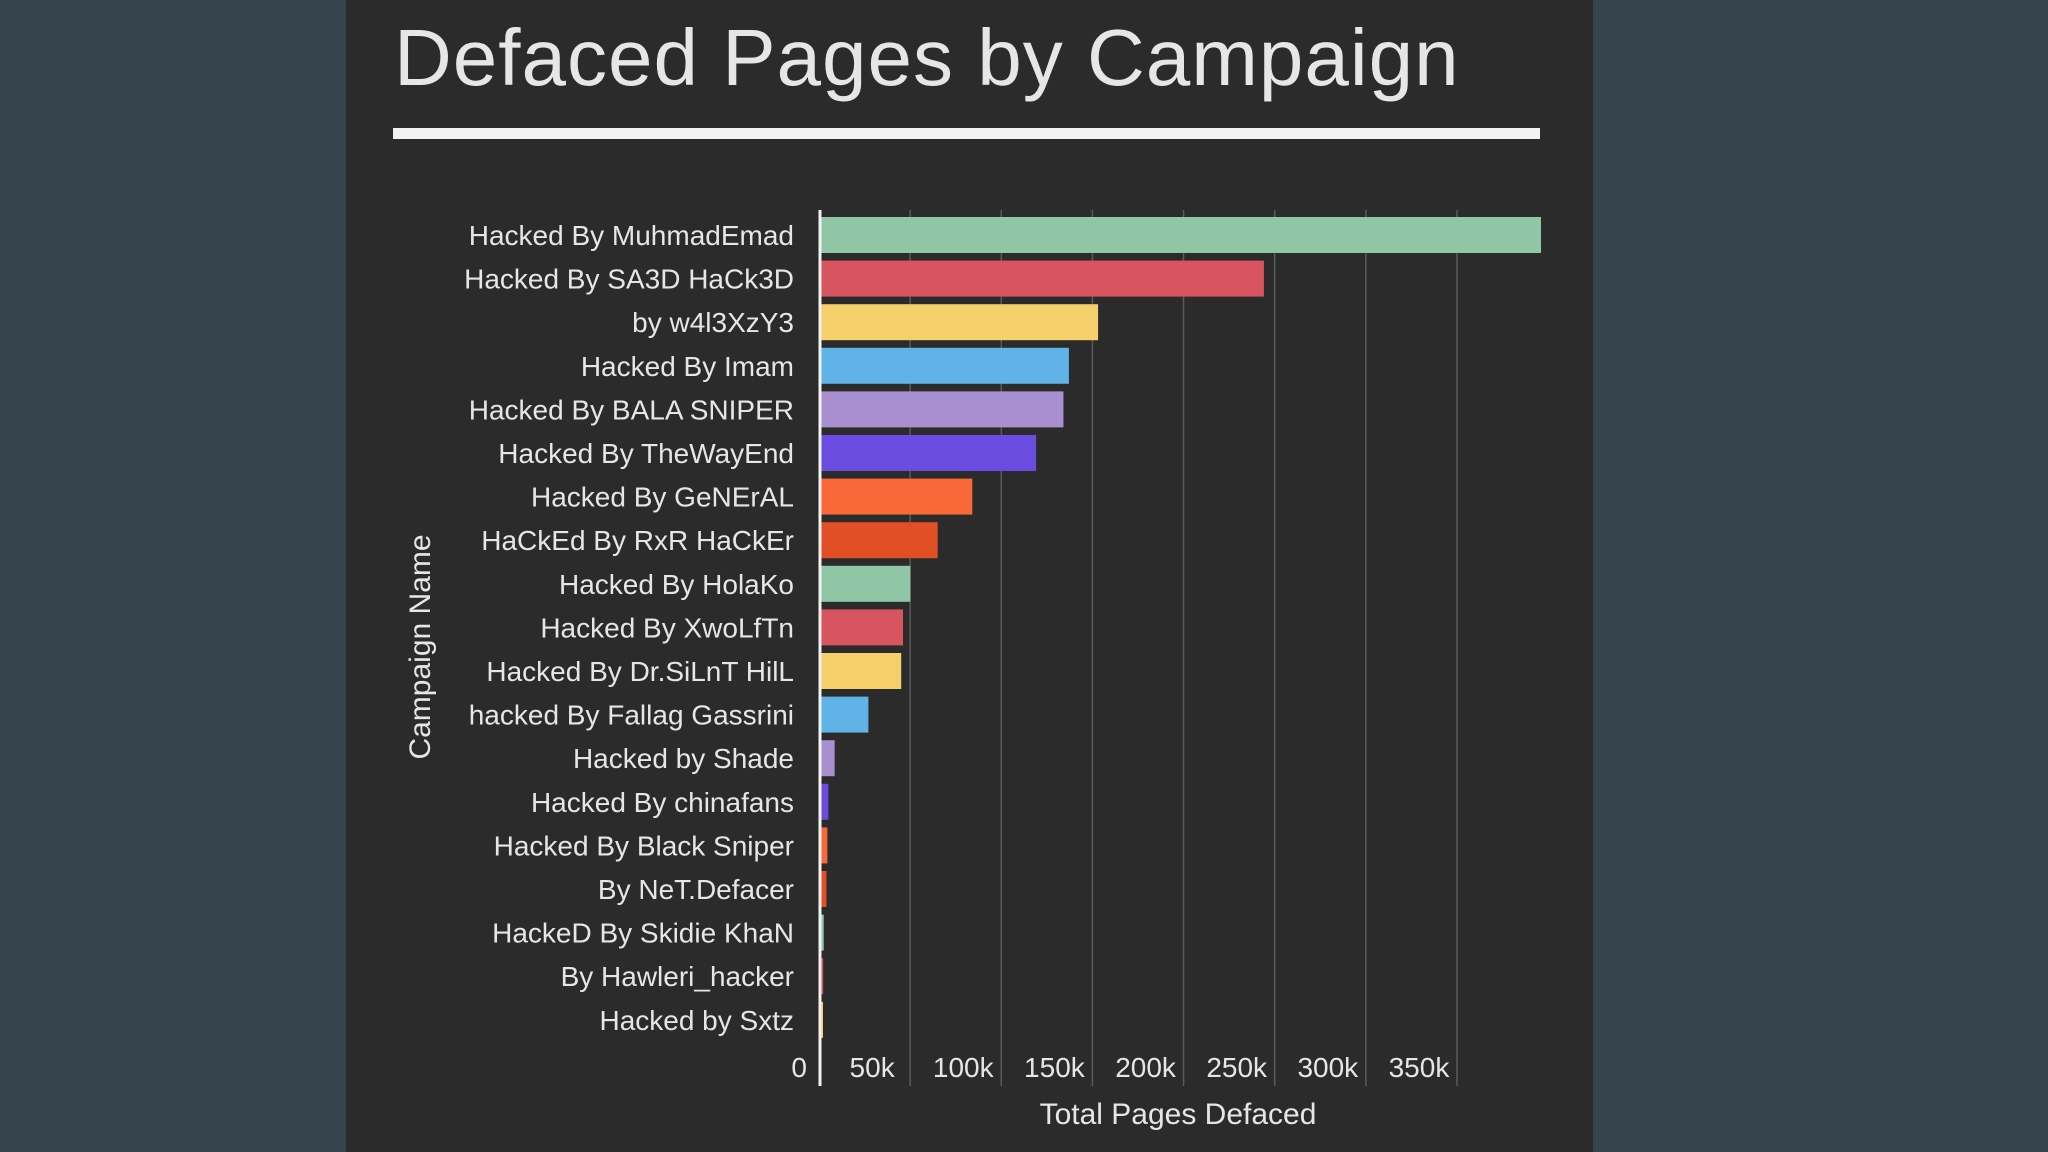 The width and height of the screenshot is (2048, 1152). What do you see at coordinates (1146, 1067) in the screenshot?
I see `x-tick-label: 200k` at bounding box center [1146, 1067].